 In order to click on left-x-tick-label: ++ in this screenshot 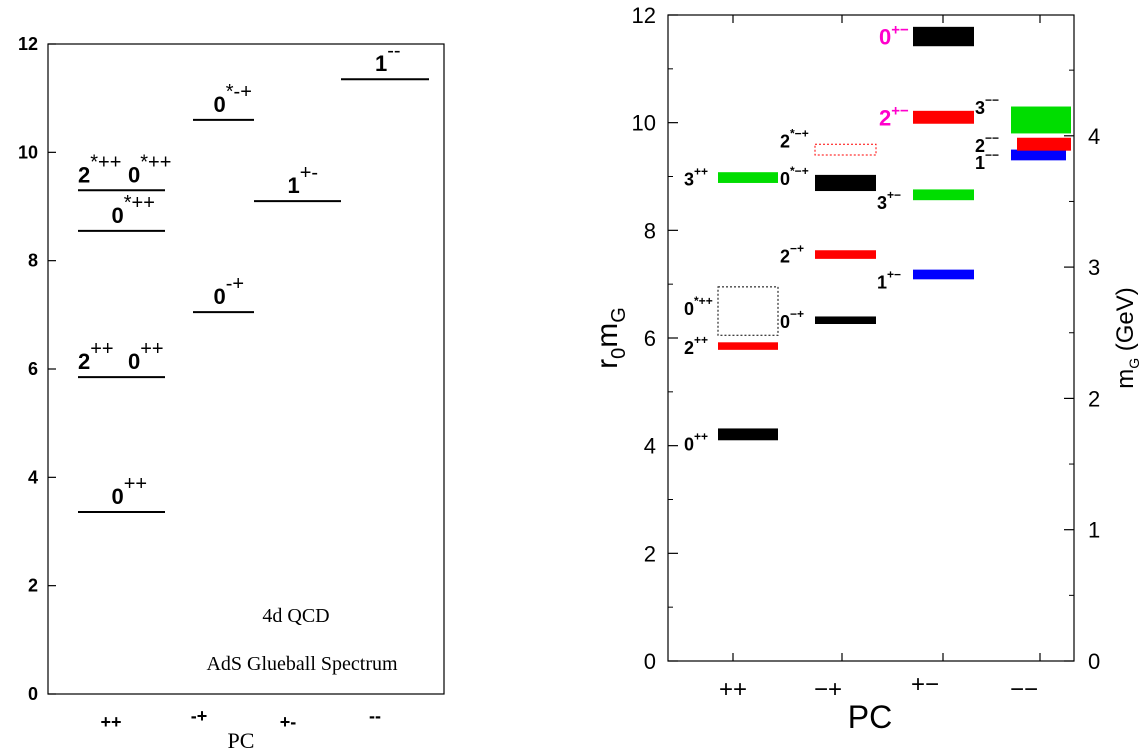, I will do `click(110, 722)`.